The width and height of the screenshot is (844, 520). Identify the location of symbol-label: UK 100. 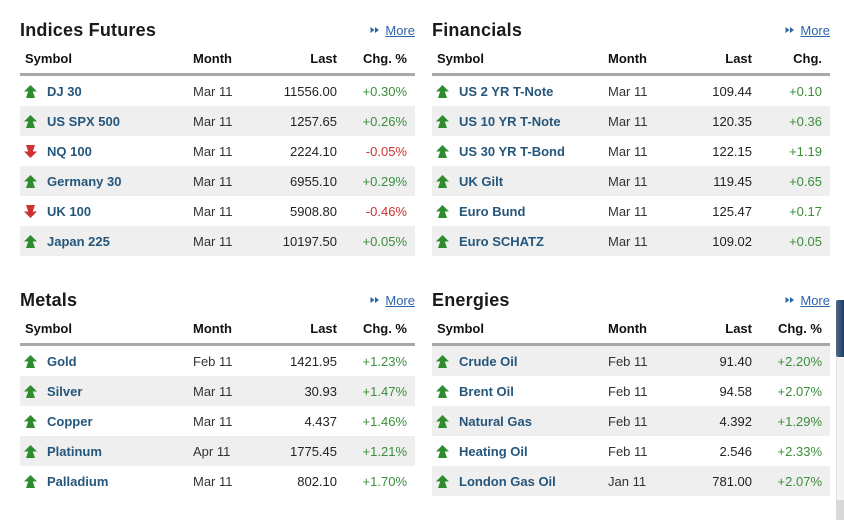
(69, 211).